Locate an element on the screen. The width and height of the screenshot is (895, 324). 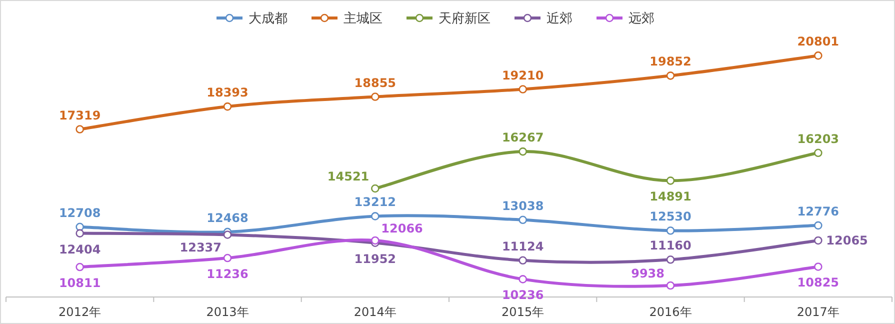
data-label: 10236 is located at coordinates (523, 295).